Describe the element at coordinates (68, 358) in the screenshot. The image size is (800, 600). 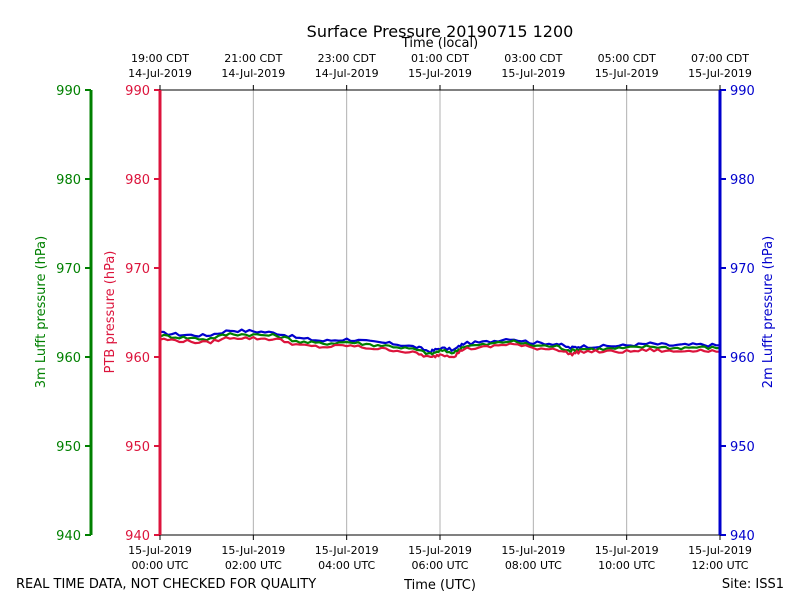
I see `y-tick-label-lufft3m: 960` at that location.